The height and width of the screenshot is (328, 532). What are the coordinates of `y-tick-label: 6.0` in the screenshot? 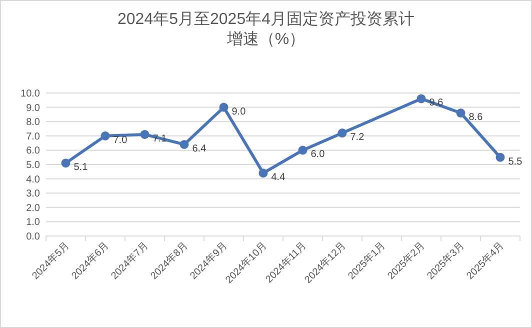 It's located at (33, 151).